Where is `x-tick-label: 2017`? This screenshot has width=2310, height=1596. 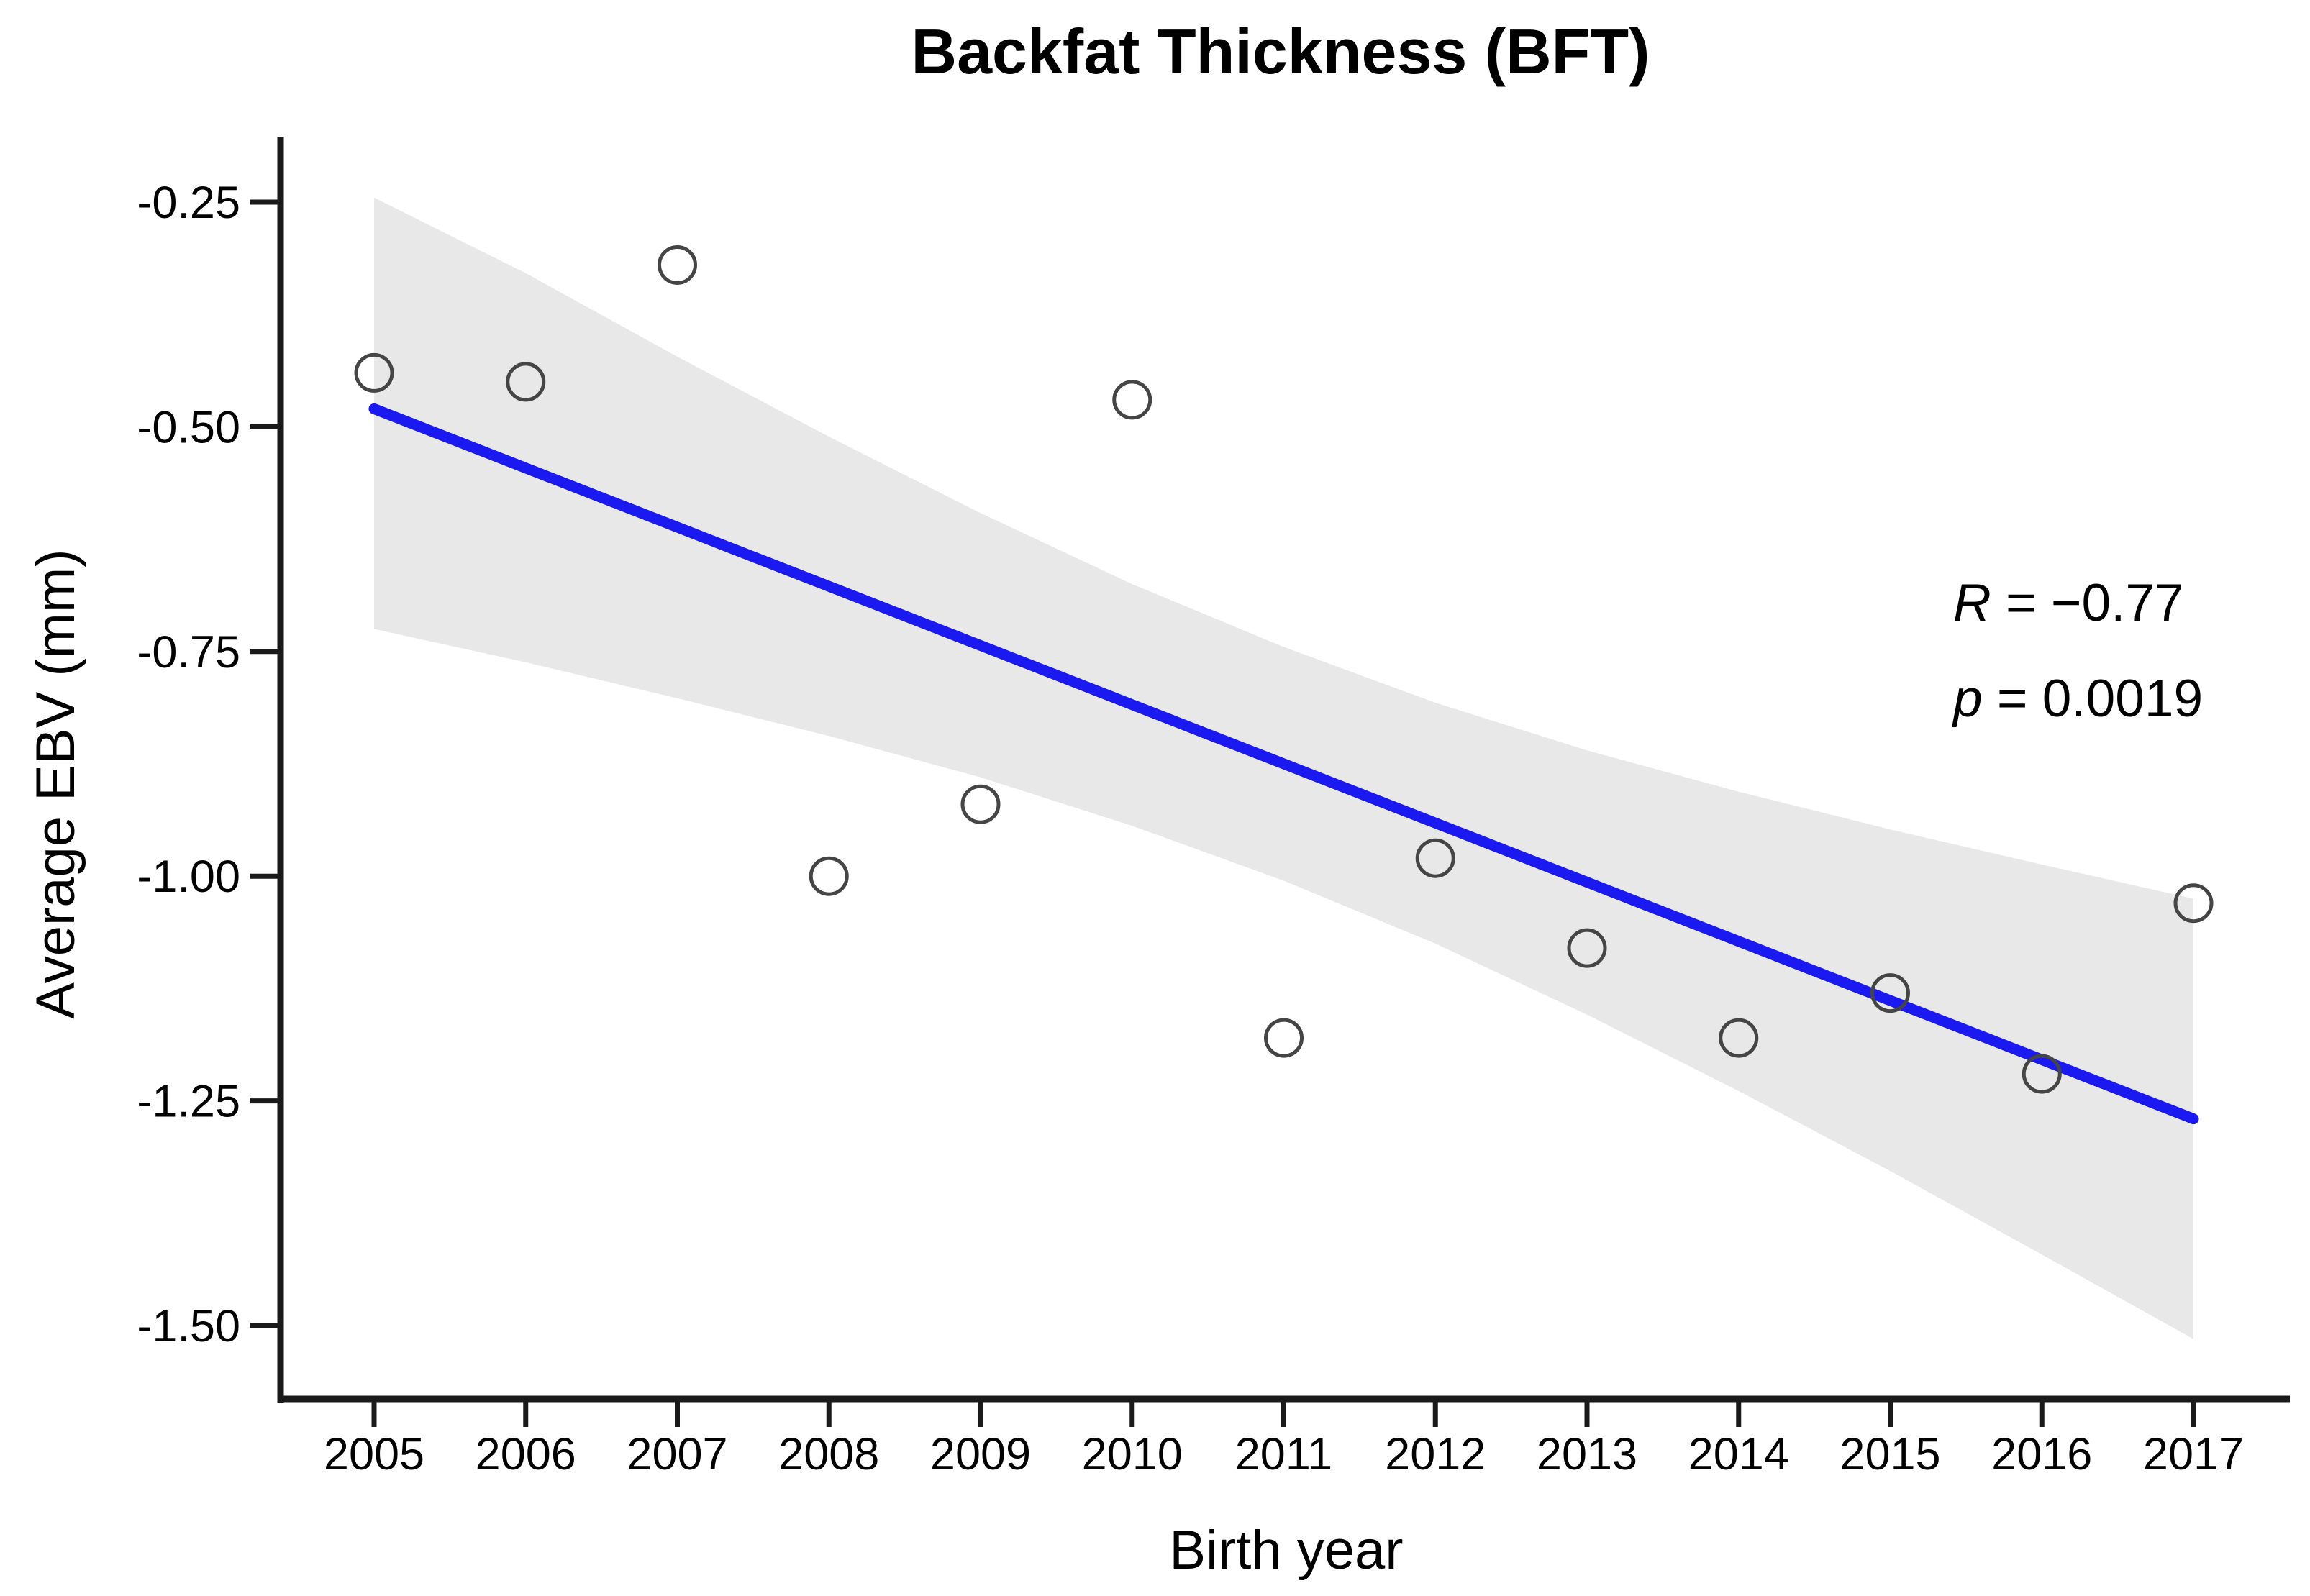
x-tick-label: 2017 is located at coordinates (2193, 1454).